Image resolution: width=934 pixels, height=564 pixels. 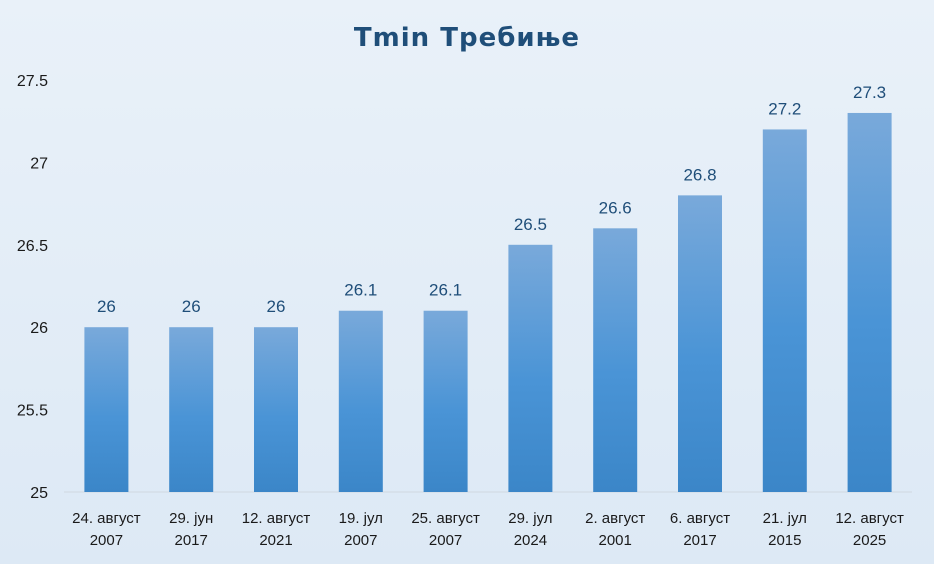 I want to click on y-tick-label: 25.5, so click(x=32, y=411).